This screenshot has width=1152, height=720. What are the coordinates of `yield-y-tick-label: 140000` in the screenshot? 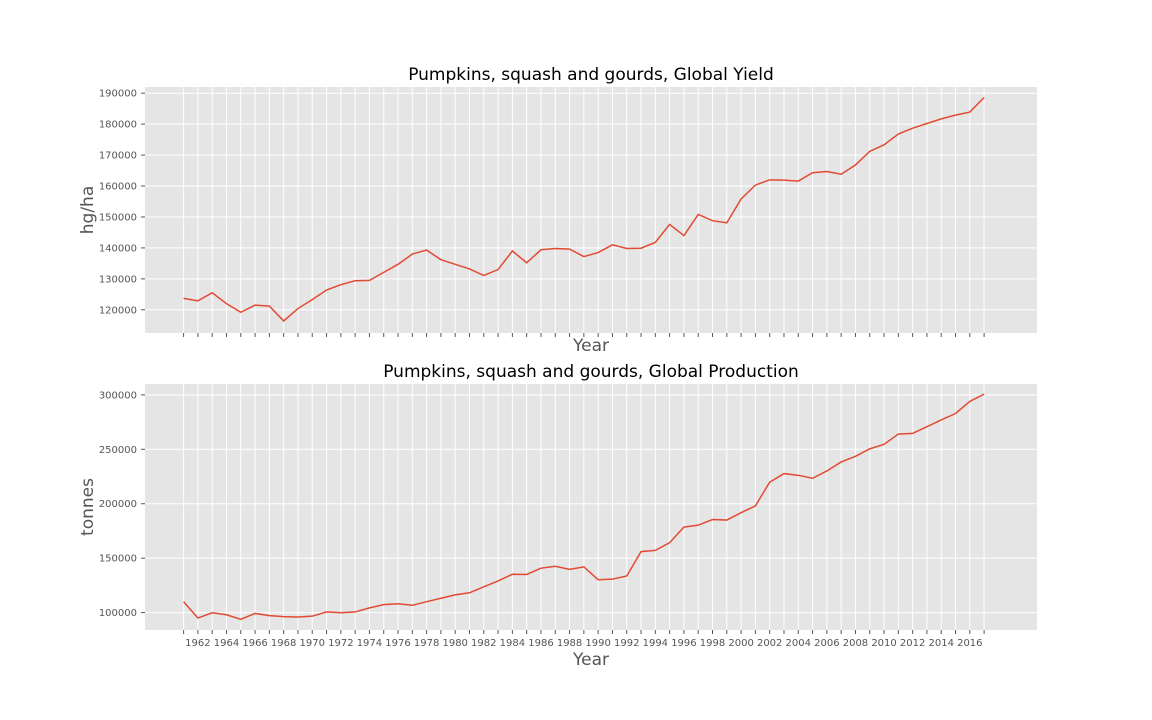 It's located at (118, 248).